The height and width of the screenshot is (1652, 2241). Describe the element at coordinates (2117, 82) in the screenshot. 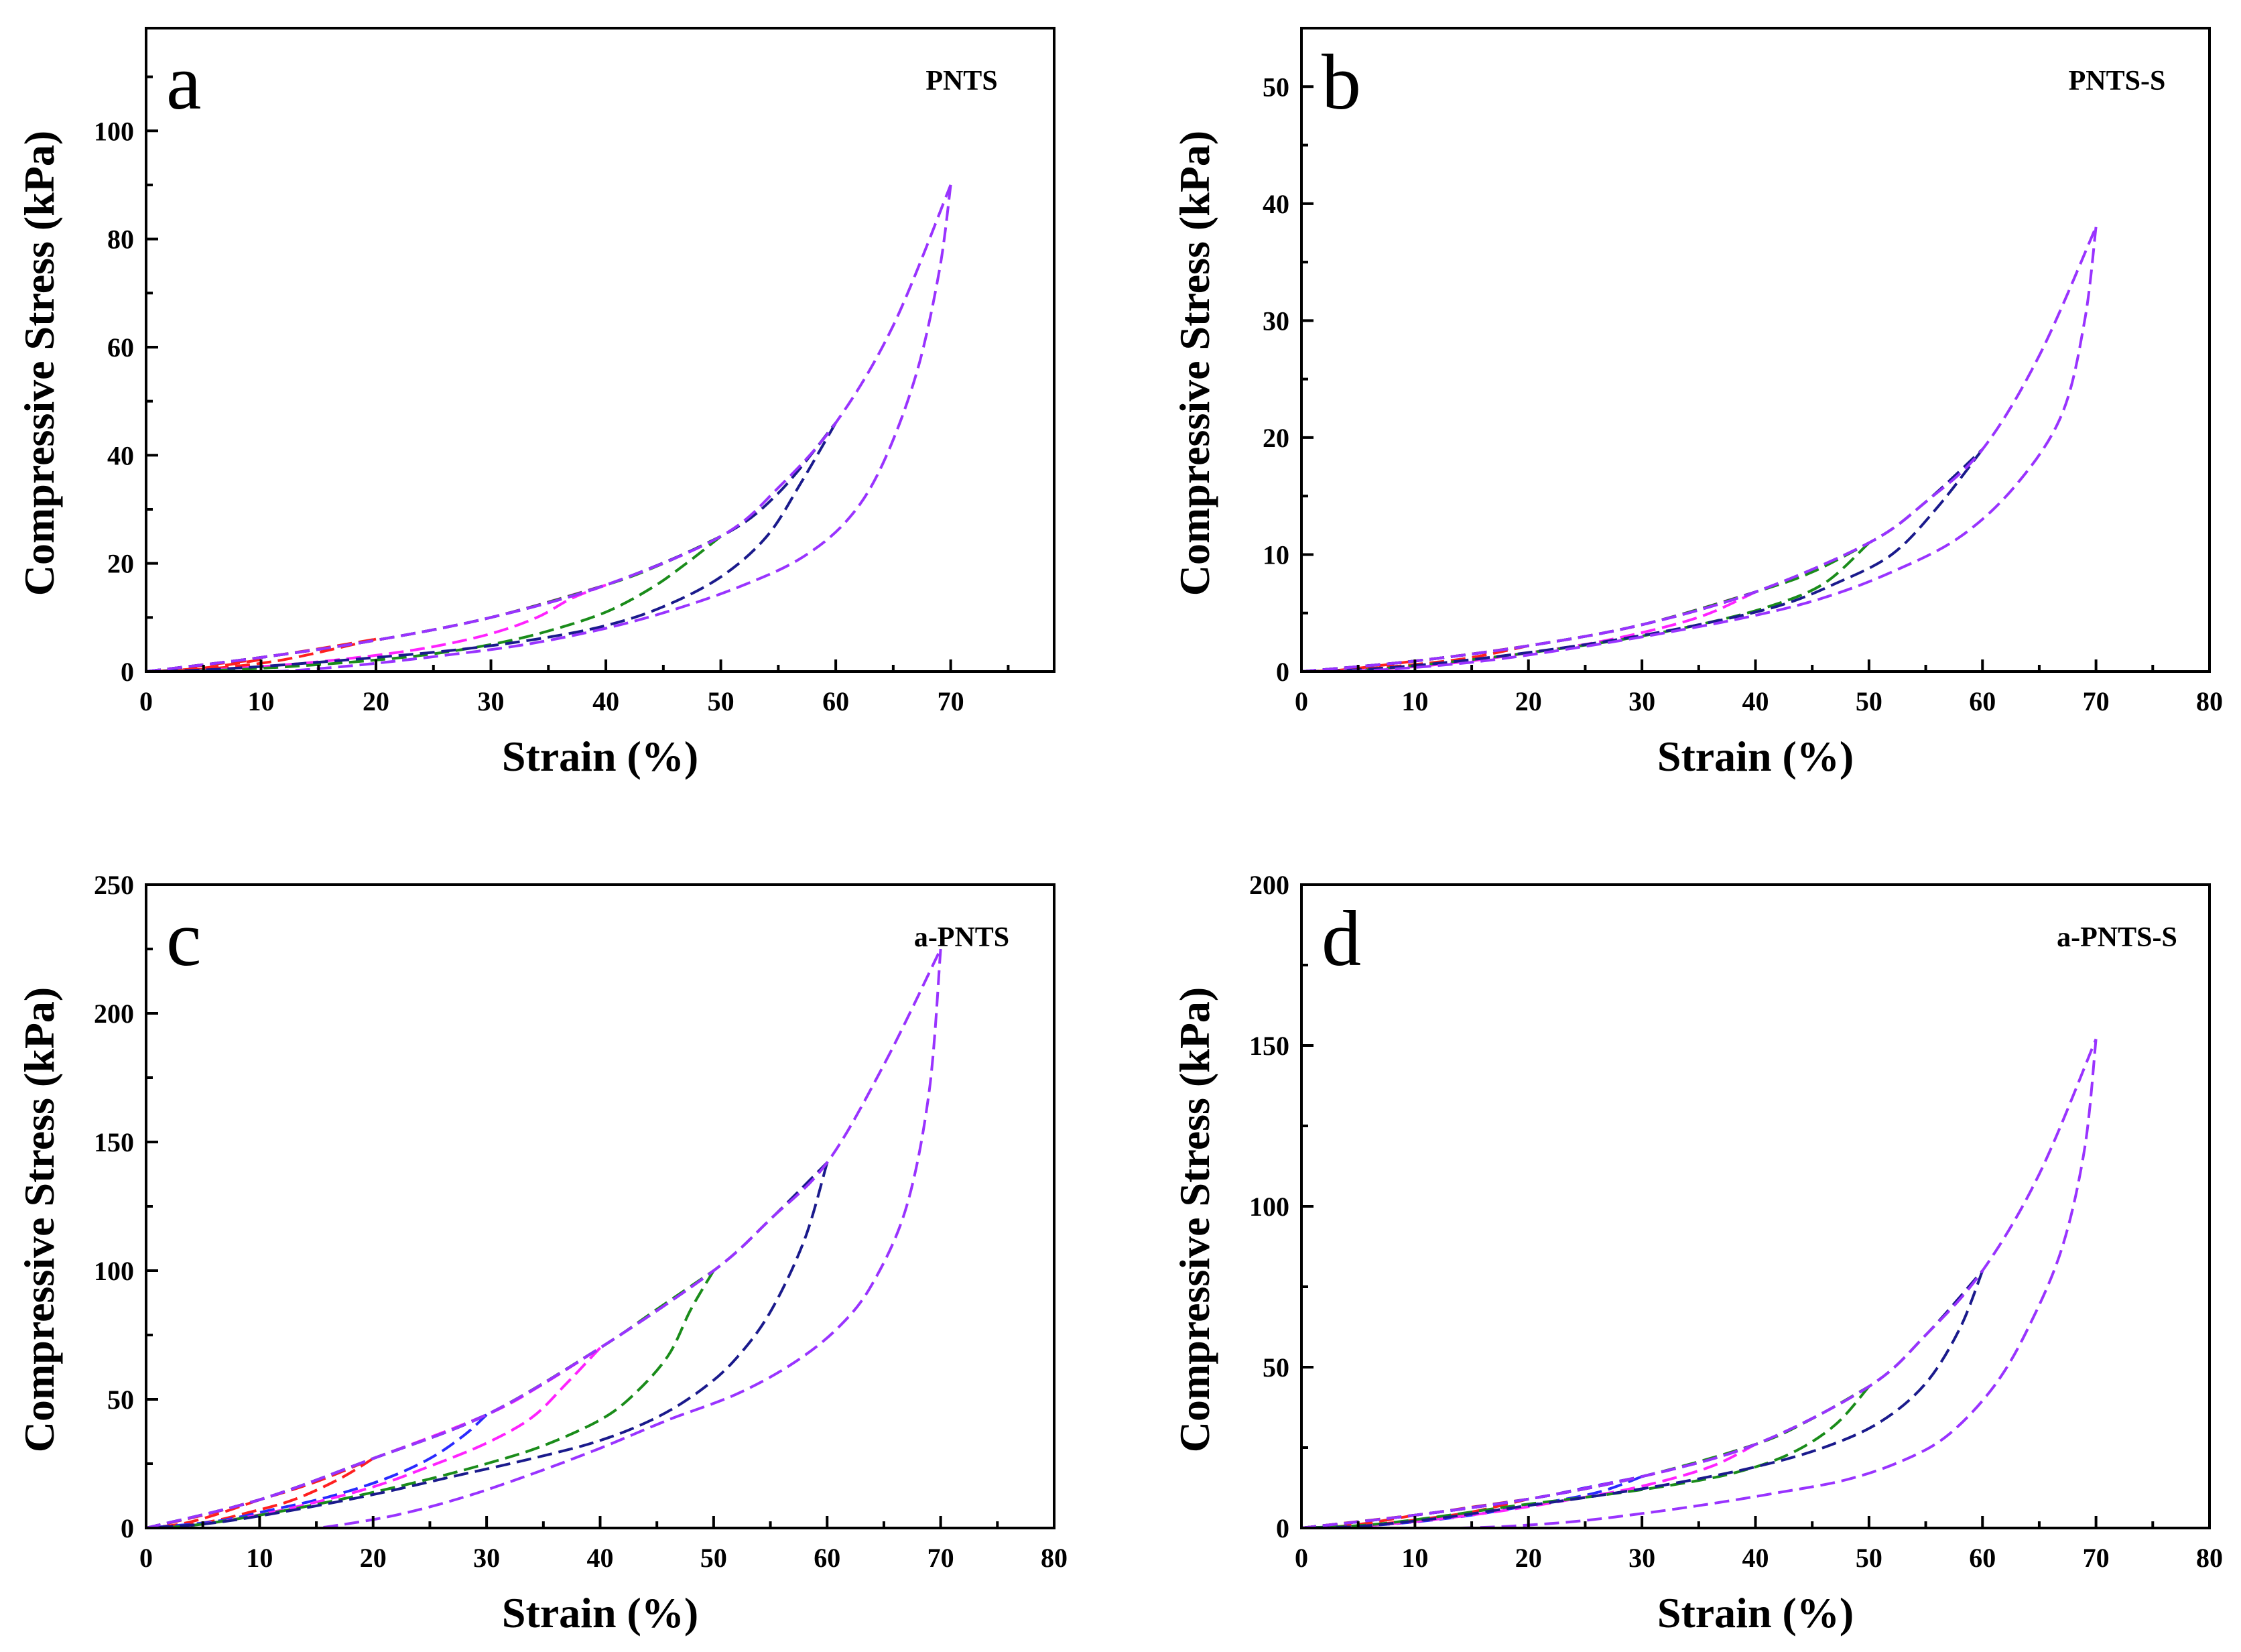

I see `panel-title: PNTS-S` at that location.